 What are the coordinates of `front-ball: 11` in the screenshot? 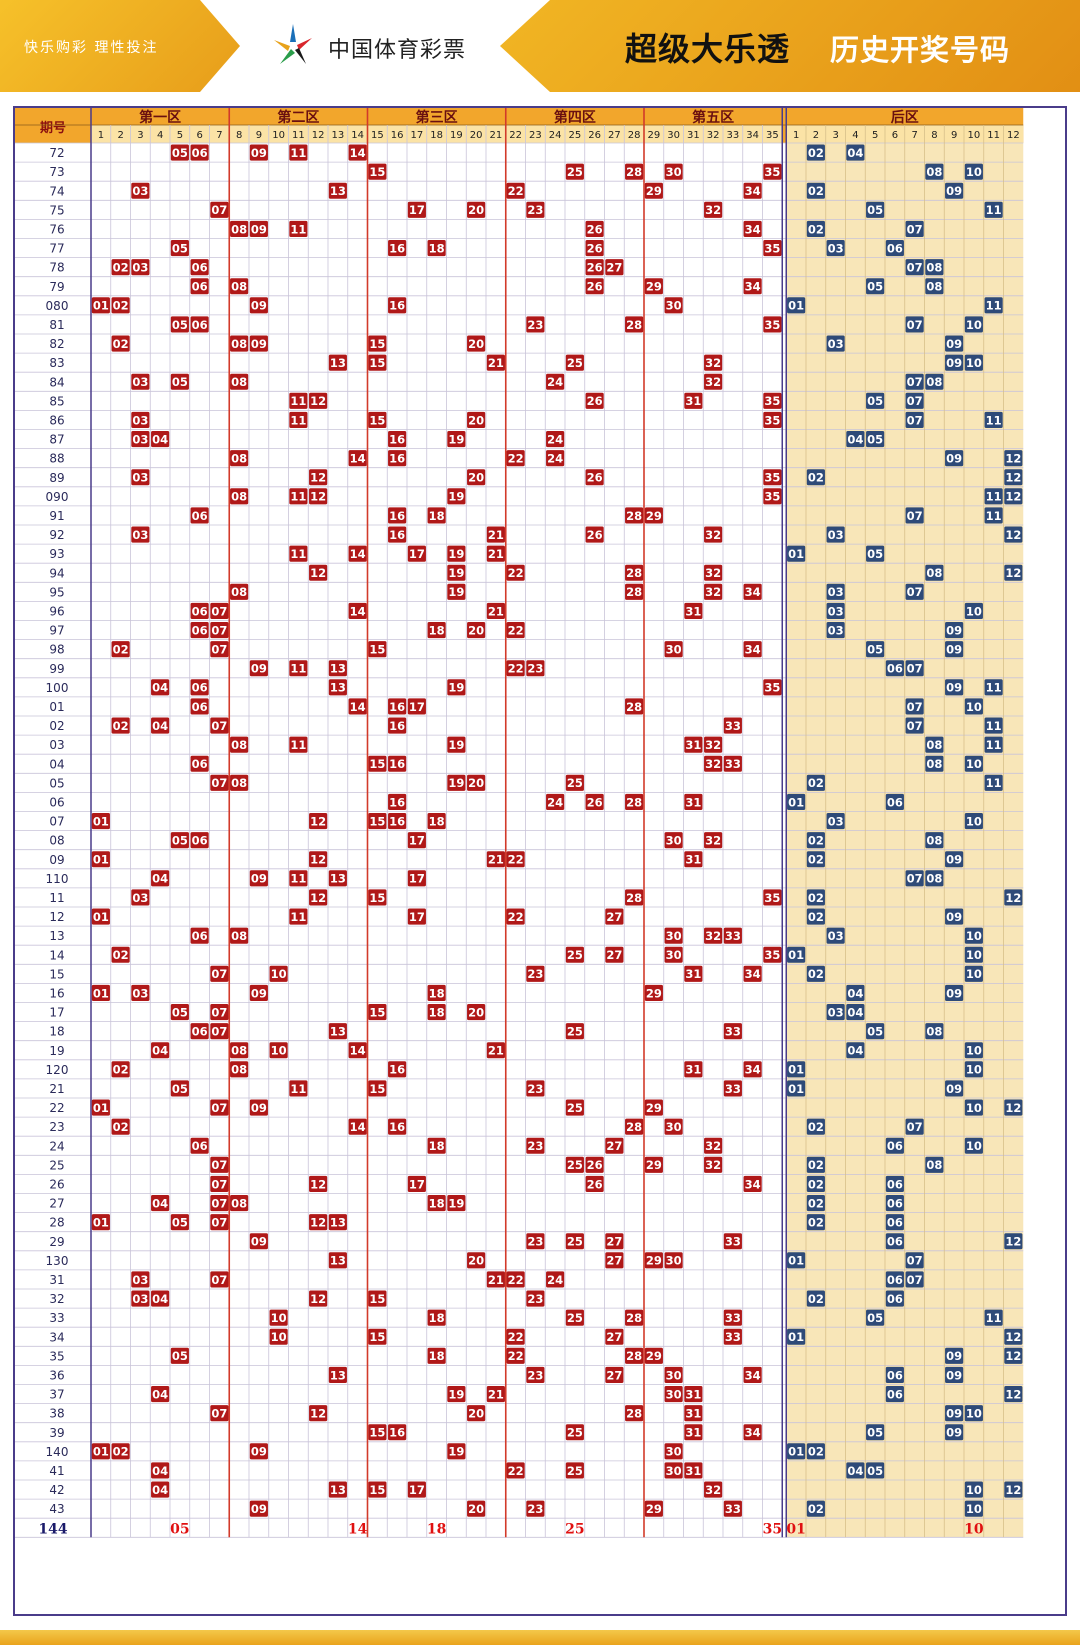 It's located at (298, 1089).